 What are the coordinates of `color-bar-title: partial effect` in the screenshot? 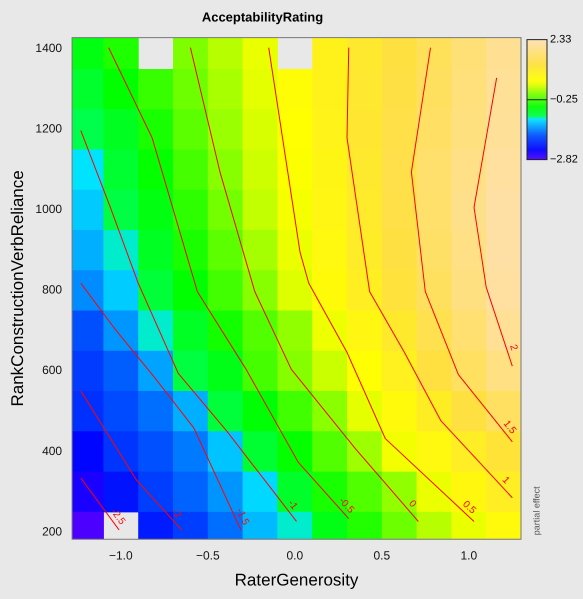 It's located at (536, 511).